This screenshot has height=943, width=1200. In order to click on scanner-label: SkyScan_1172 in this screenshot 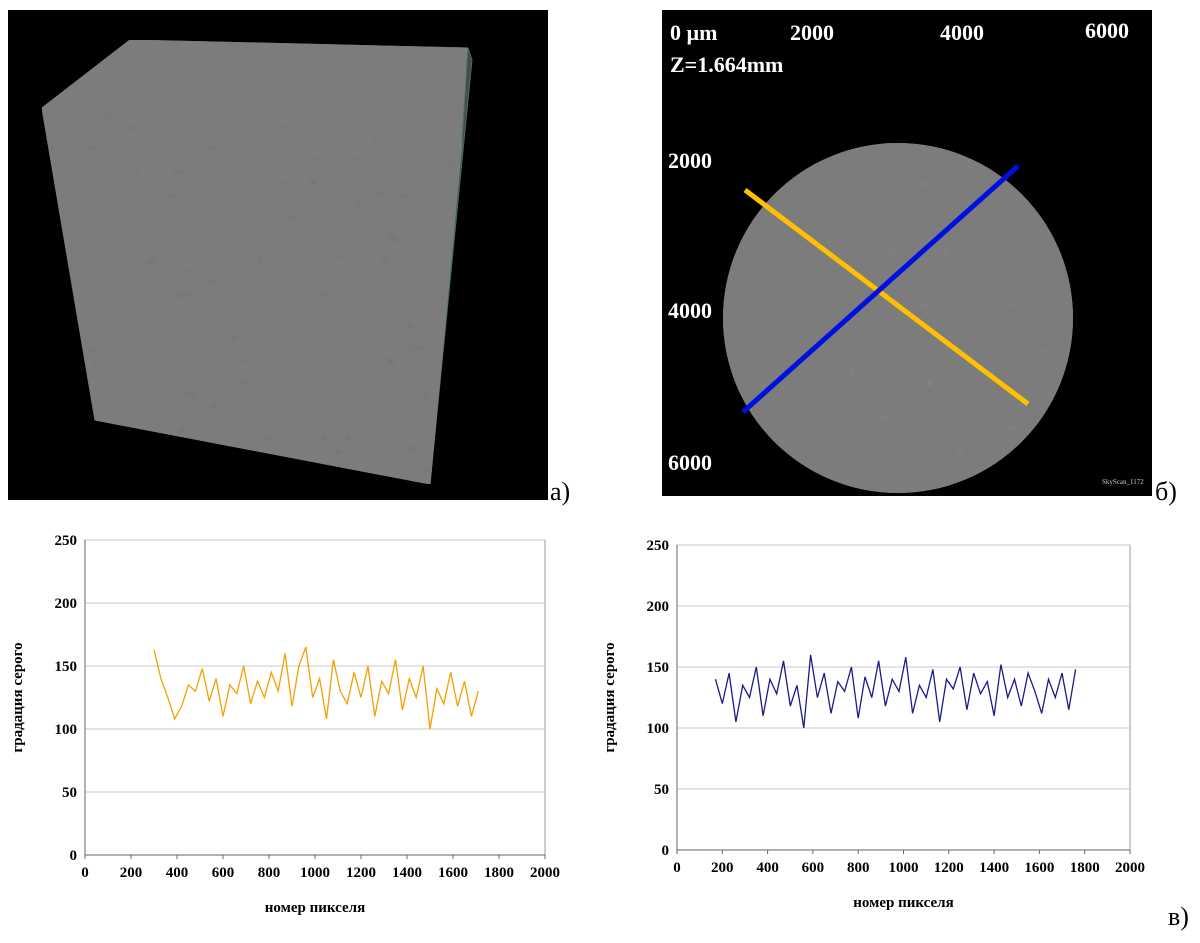, I will do `click(1123, 482)`.